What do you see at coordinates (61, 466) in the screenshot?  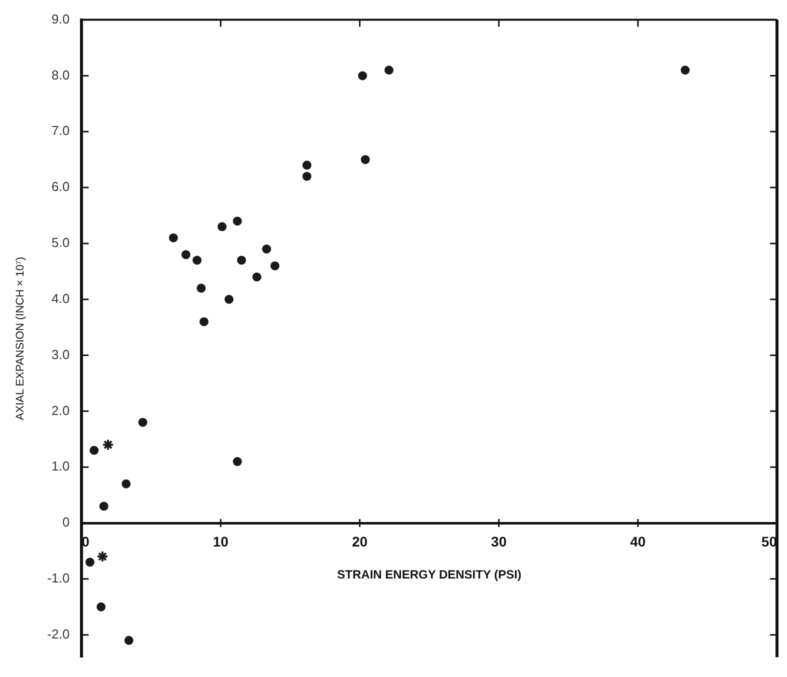 I see `y-tick-label: 1.0` at bounding box center [61, 466].